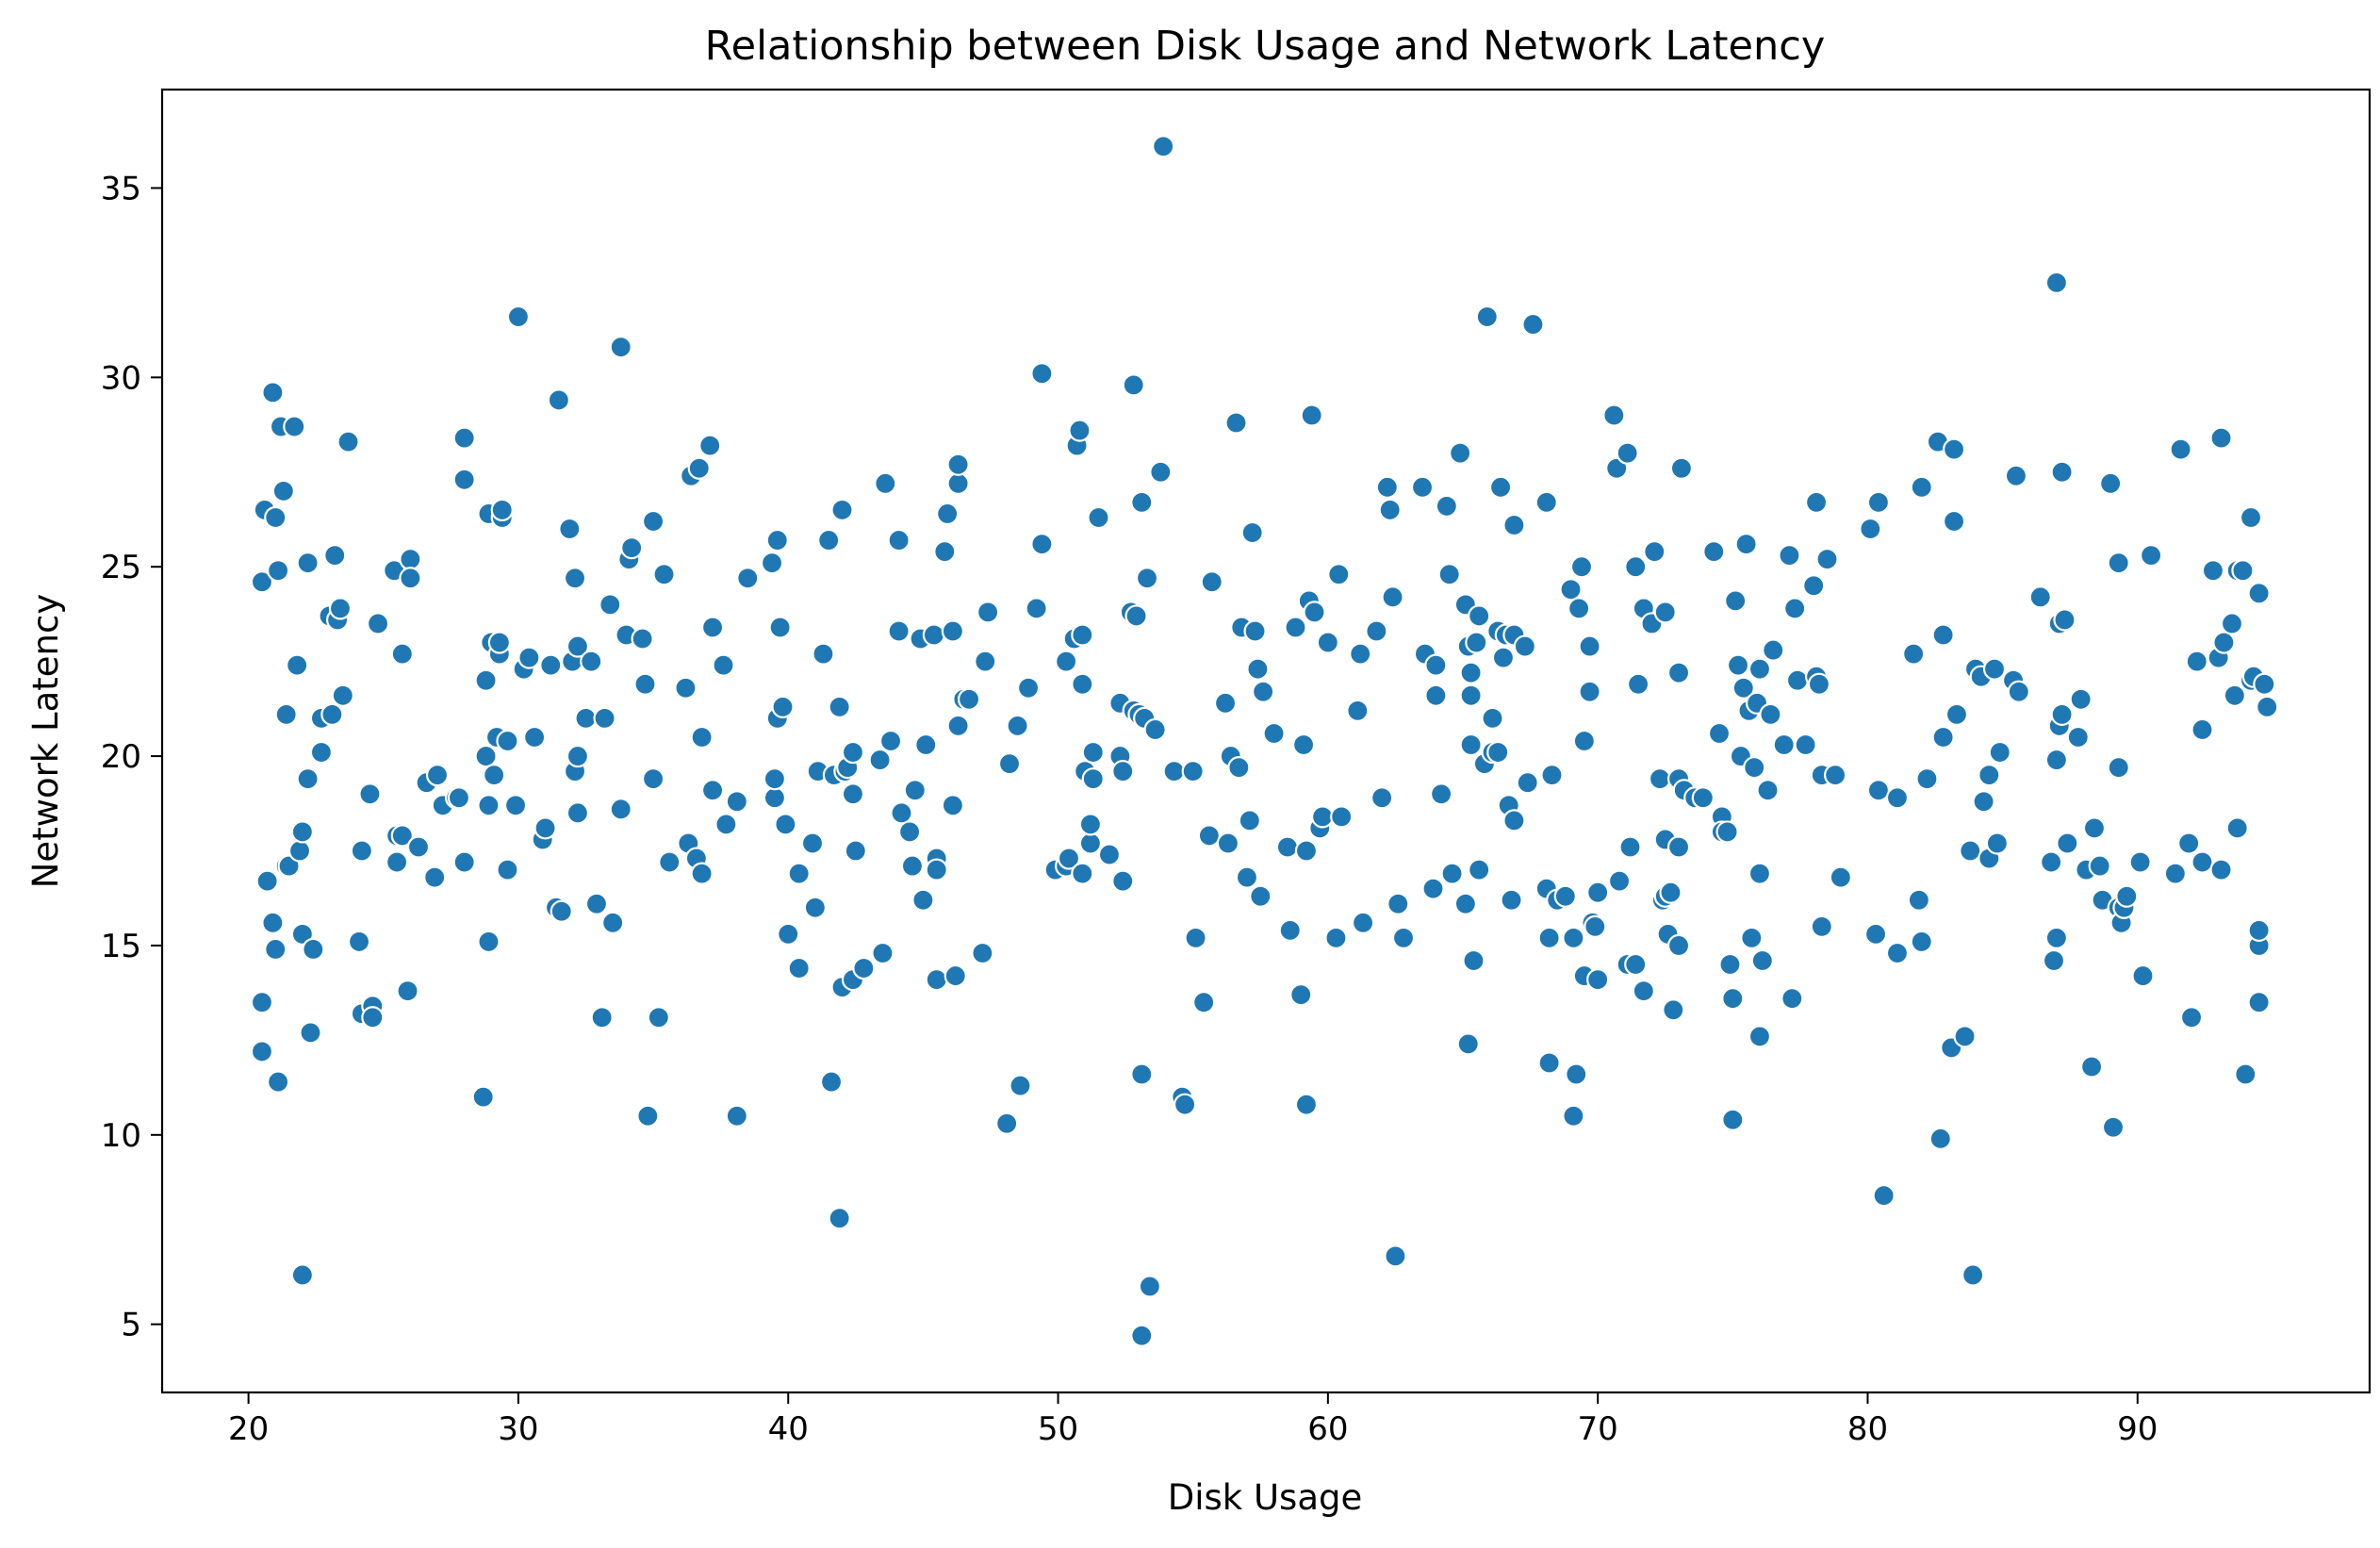 Image resolution: width=2380 pixels, height=1548 pixels. What do you see at coordinates (121, 567) in the screenshot?
I see `y-tick-label: 25` at bounding box center [121, 567].